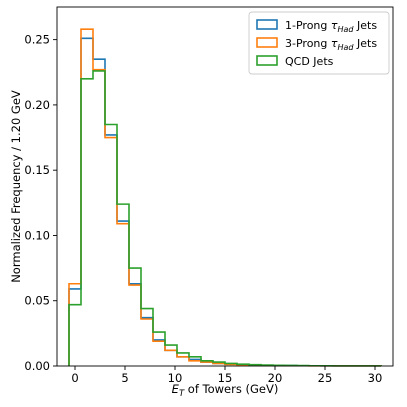 The image size is (407, 407). I want to click on y-axis-label: Normalized Frequency / 1.20 GeV, so click(16, 186).